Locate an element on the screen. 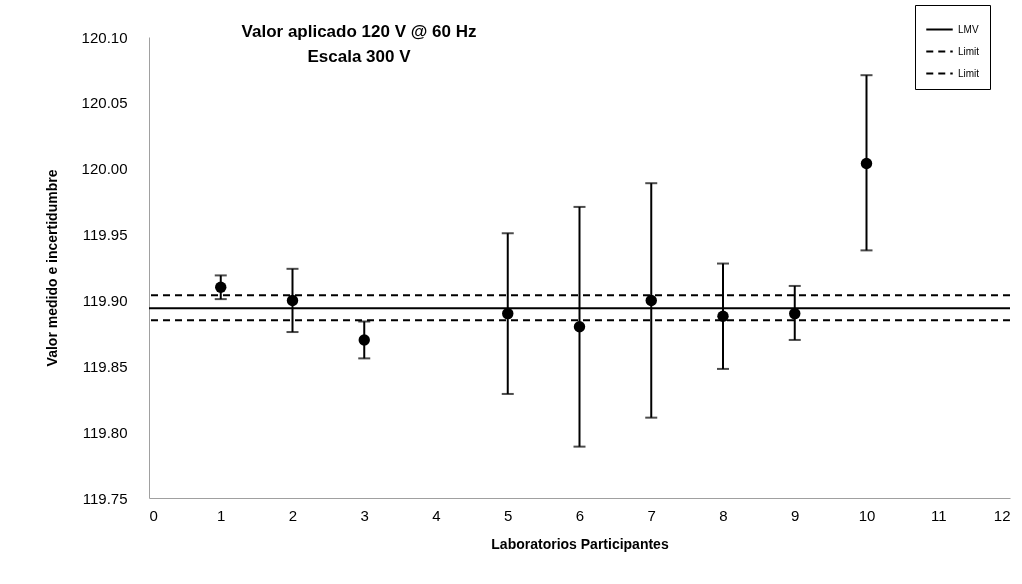 The image size is (1022, 584). legend-label: LMV is located at coordinates (968, 29).